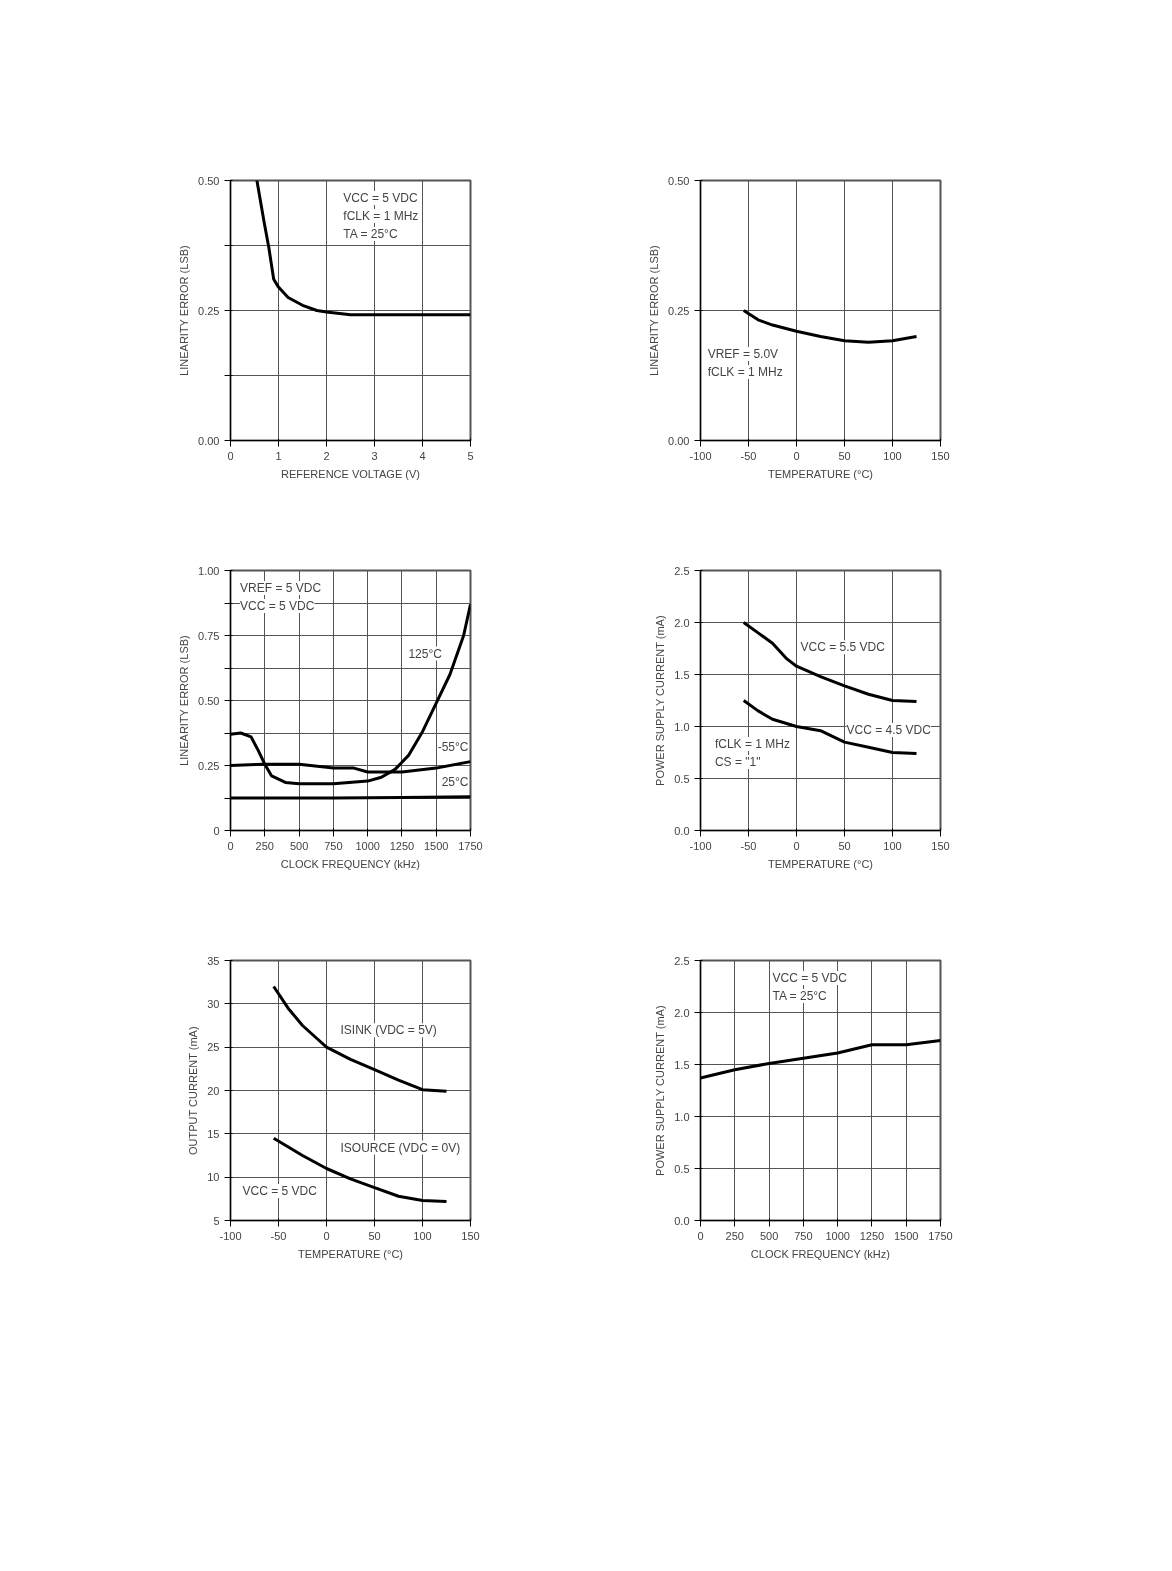 The image size is (1172, 1571). I want to click on annotation: VREF = 5.0V, so click(743, 353).